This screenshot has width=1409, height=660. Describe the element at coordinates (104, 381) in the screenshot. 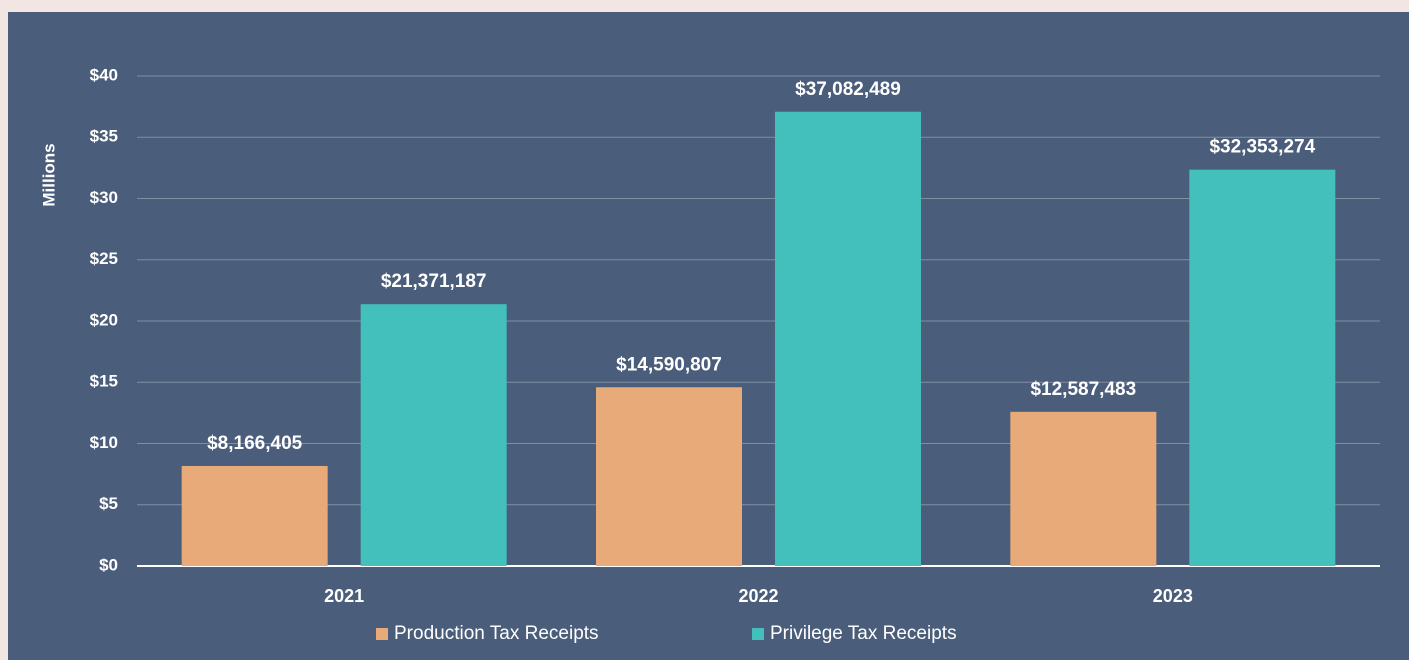

I see `y-tick-label: $15` at that location.